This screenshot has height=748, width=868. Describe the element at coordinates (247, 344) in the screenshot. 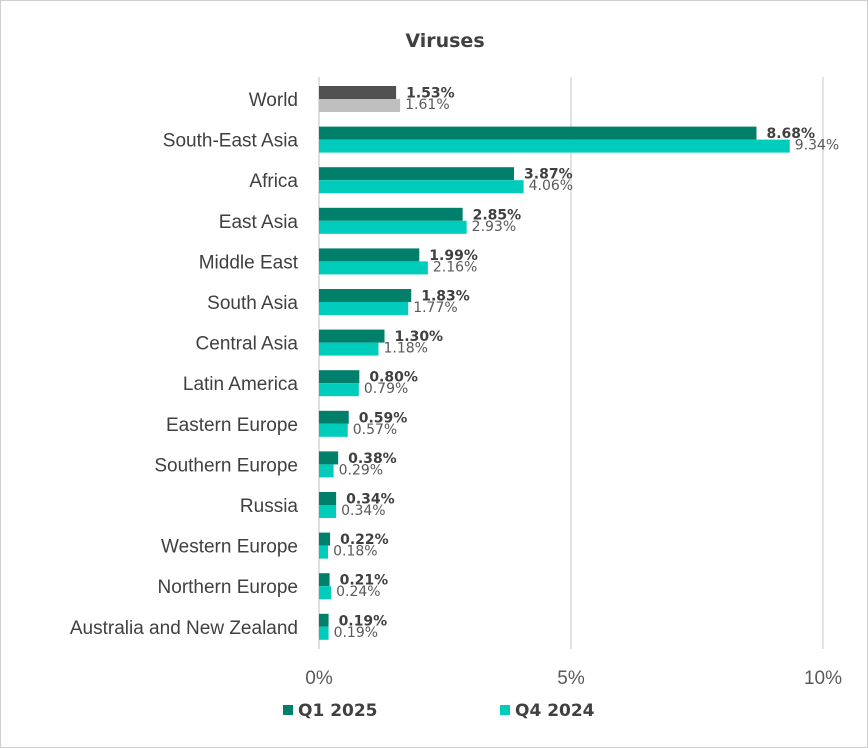

I see `category-label: Central Asia` at that location.